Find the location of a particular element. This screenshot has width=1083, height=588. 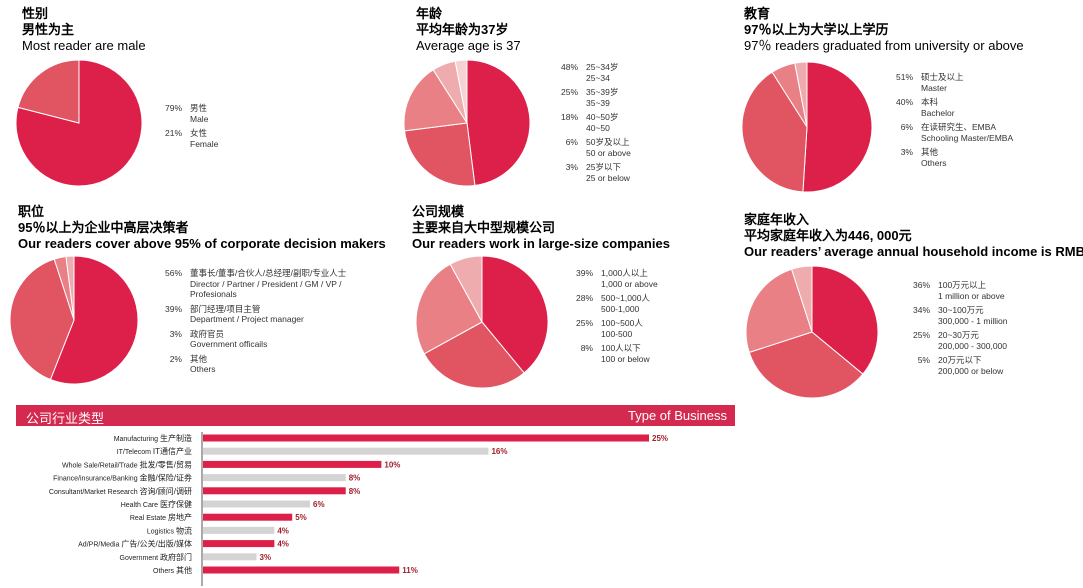

age-legend-label-en: 50 or above is located at coordinates (608, 152).